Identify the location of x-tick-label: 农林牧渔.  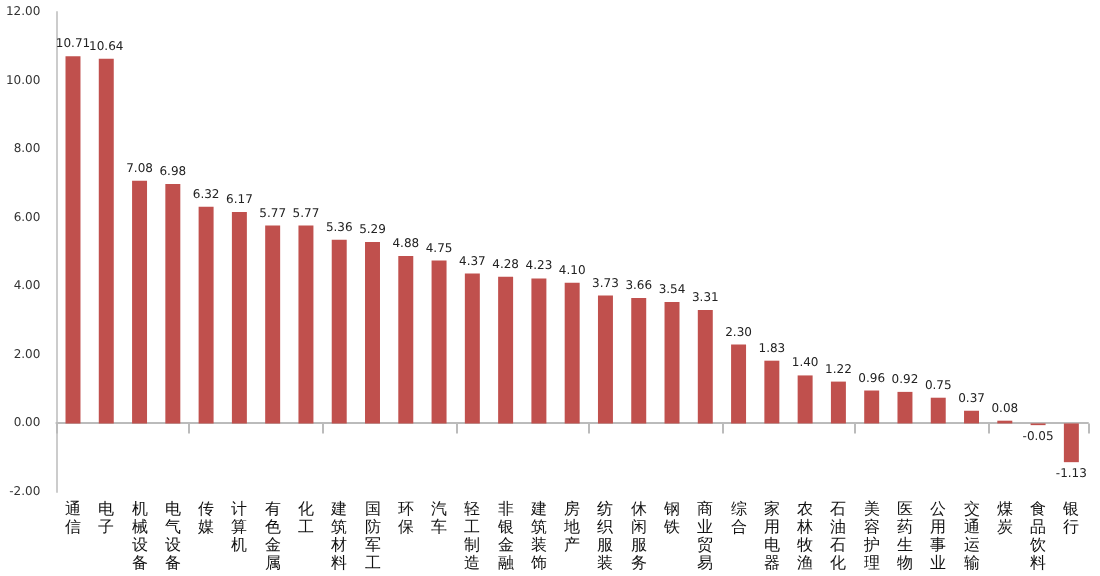
(804, 536).